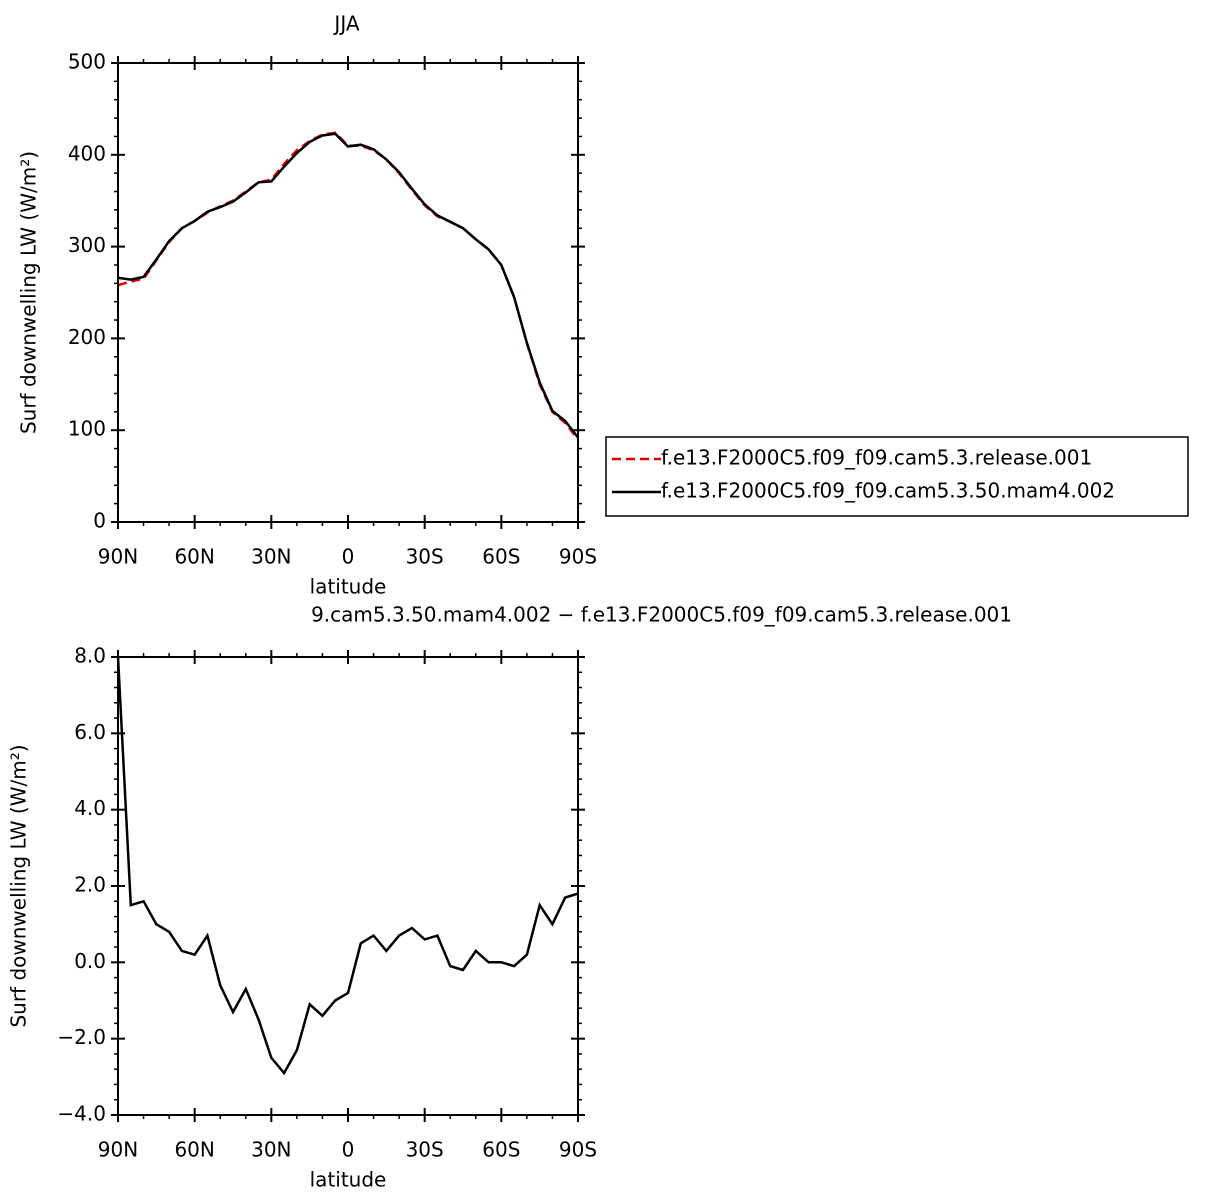 This screenshot has height=1202, width=1205. What do you see at coordinates (897, 476) in the screenshot?
I see `legend-box` at bounding box center [897, 476].